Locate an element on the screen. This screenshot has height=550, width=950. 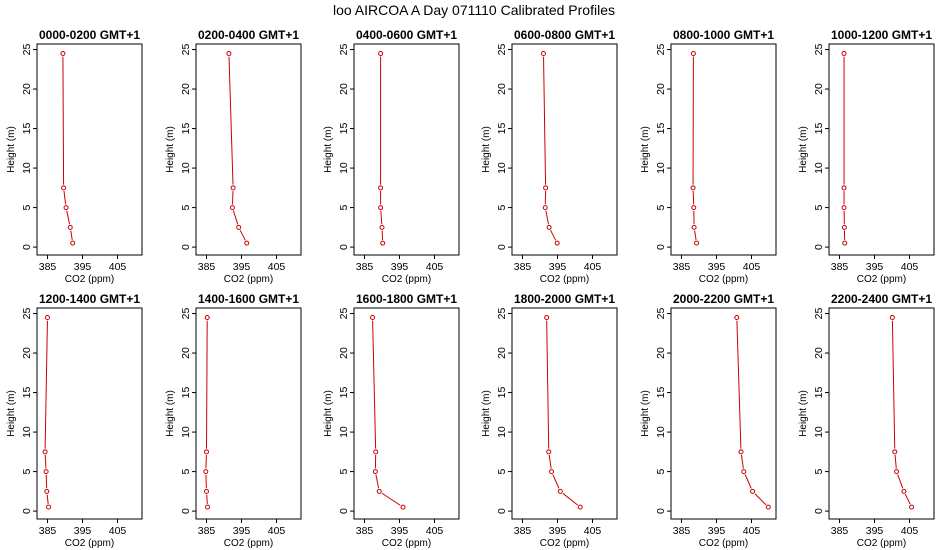
panel-title: 0200-0400 GMT+1 is located at coordinates (248, 35).